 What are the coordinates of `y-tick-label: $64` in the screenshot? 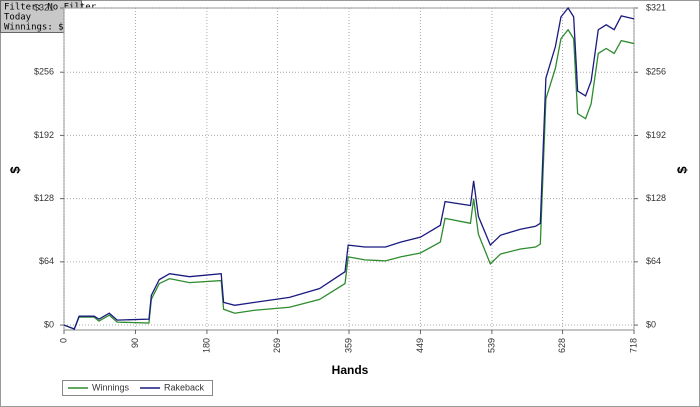 It's located at (46, 261).